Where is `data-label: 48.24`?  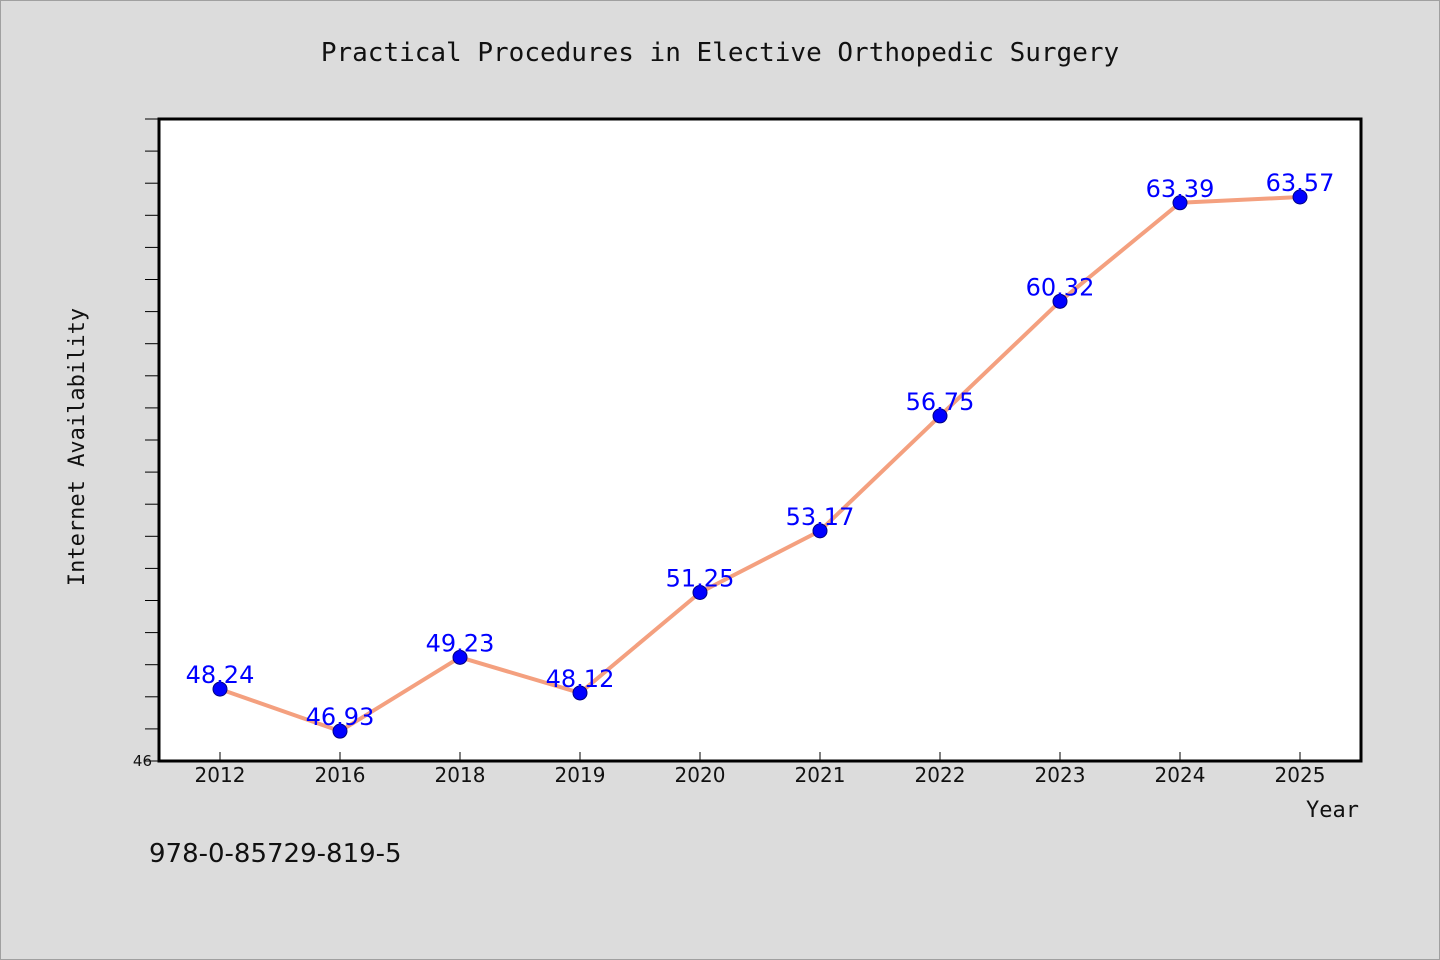
data-label: 48.24 is located at coordinates (220, 675).